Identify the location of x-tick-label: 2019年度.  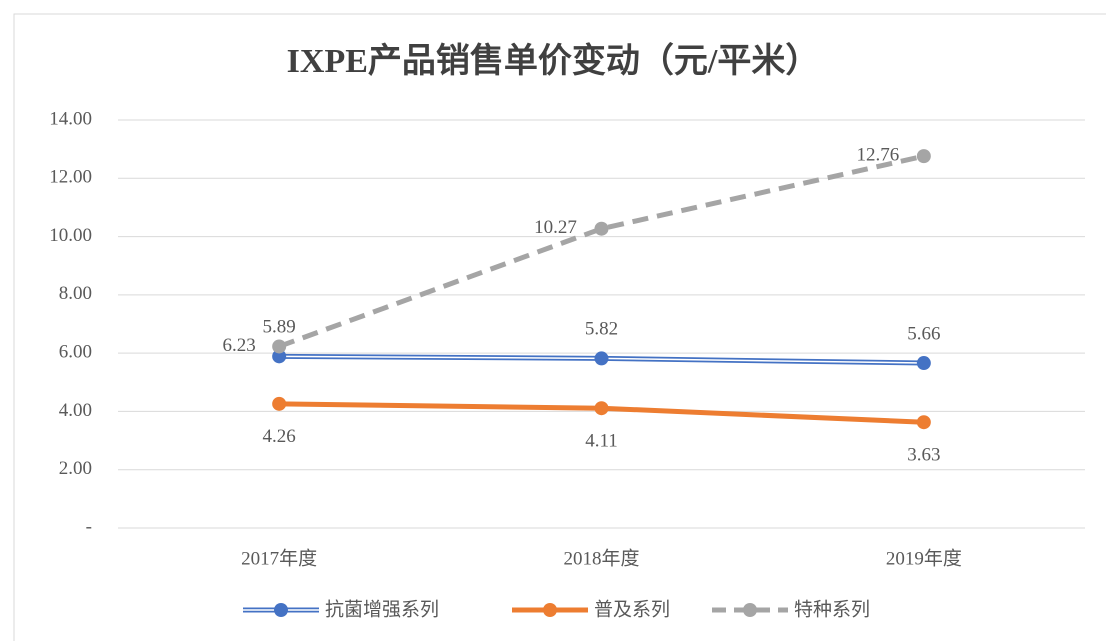
(924, 558).